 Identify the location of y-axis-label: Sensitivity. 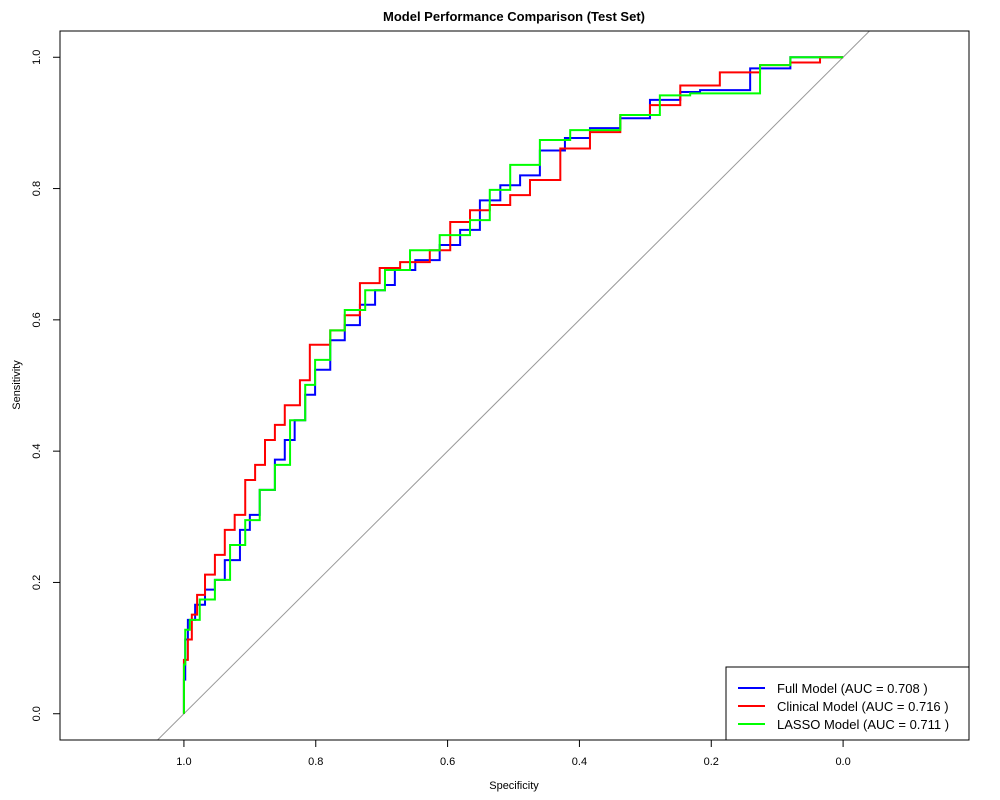
(17, 385).